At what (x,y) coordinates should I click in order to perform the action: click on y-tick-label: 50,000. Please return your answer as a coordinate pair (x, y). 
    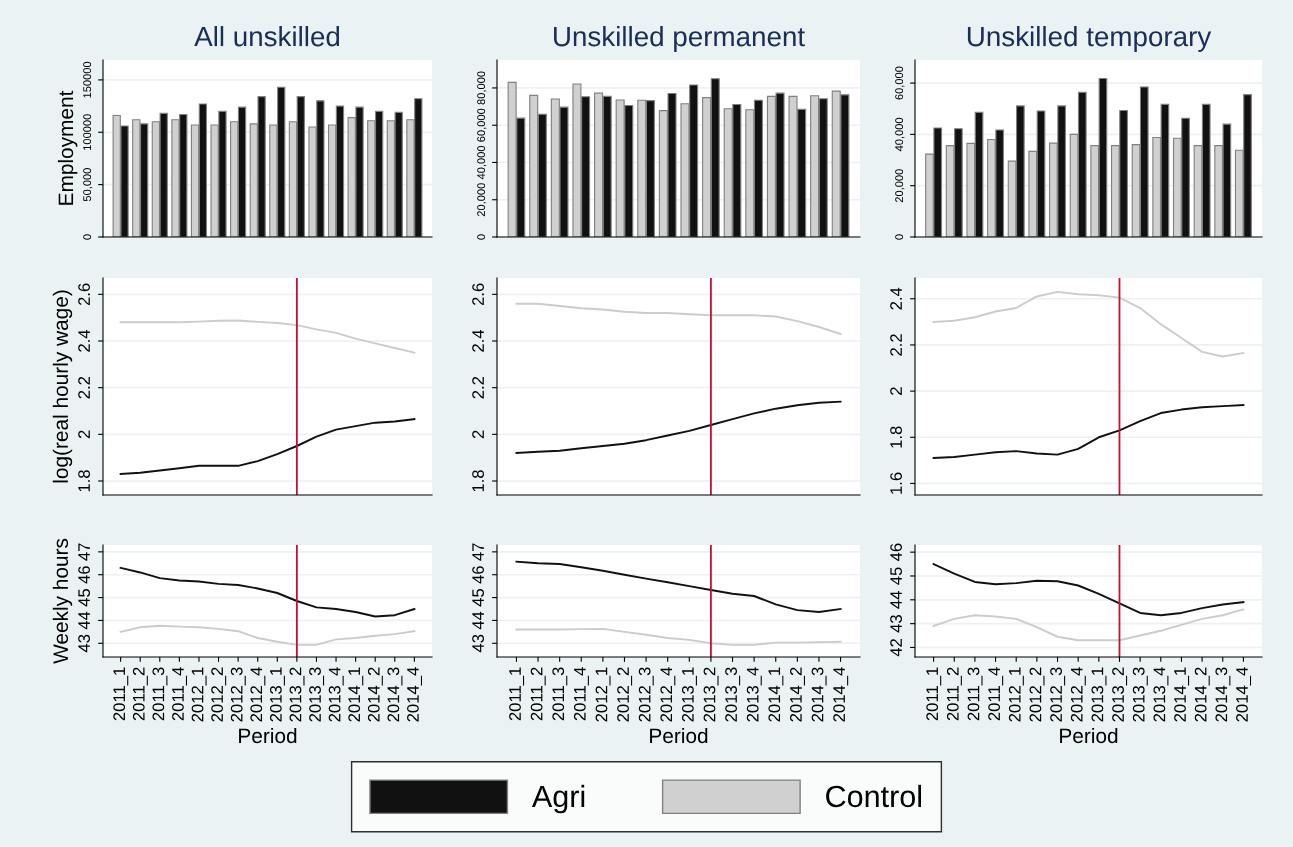
    Looking at the image, I should click on (88, 185).